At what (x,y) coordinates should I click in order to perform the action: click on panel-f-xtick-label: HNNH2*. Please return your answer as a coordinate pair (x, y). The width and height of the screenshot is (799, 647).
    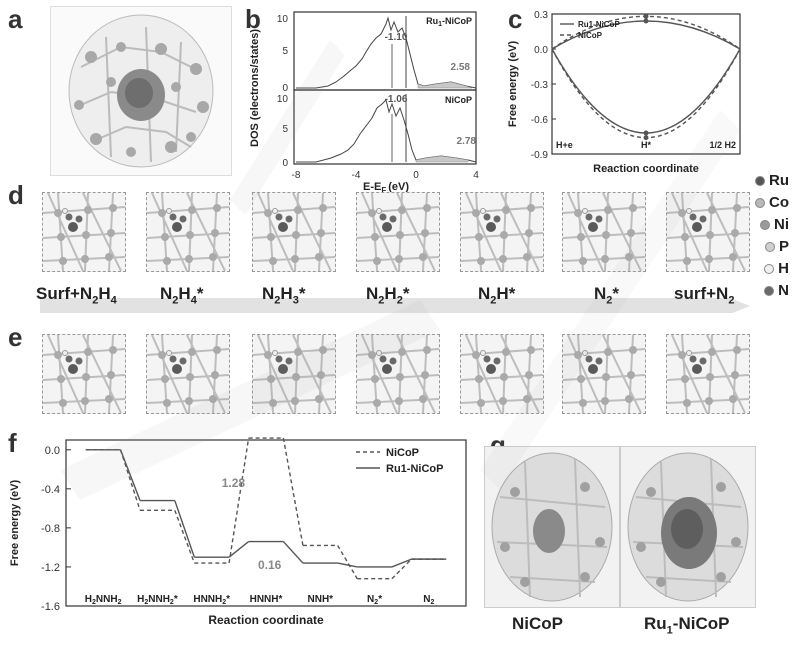
    Looking at the image, I should click on (211, 600).